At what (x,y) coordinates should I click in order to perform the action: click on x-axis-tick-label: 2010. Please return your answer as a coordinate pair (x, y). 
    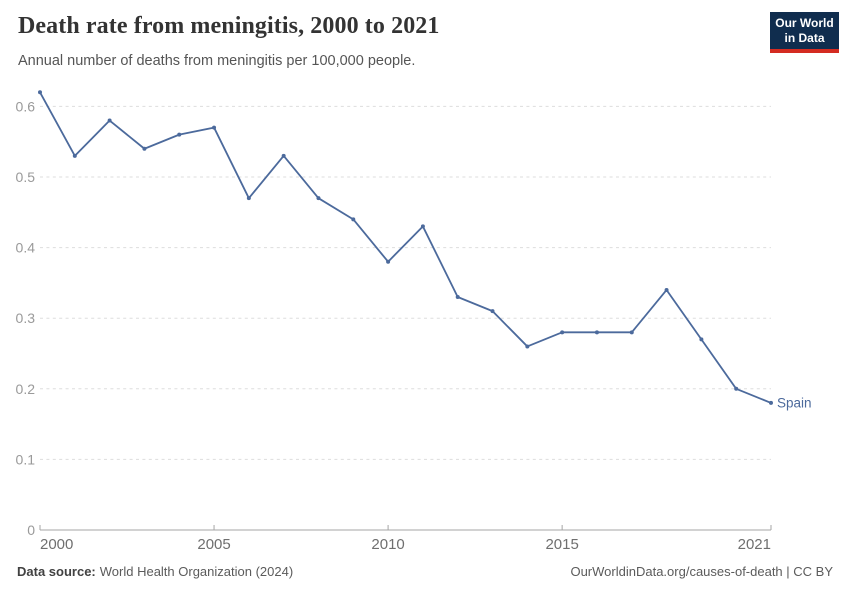
    Looking at the image, I should click on (387, 544).